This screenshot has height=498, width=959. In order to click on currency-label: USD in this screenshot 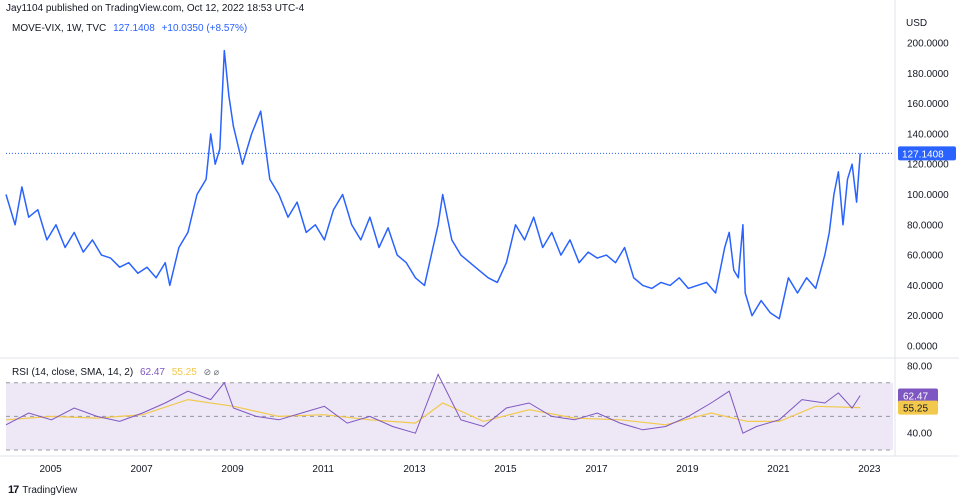, I will do `click(916, 23)`.